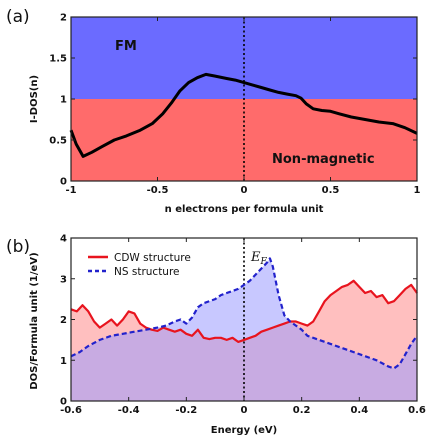  What do you see at coordinates (63, 279) in the screenshot?
I see `panel-b-ytick-label: 3` at bounding box center [63, 279].